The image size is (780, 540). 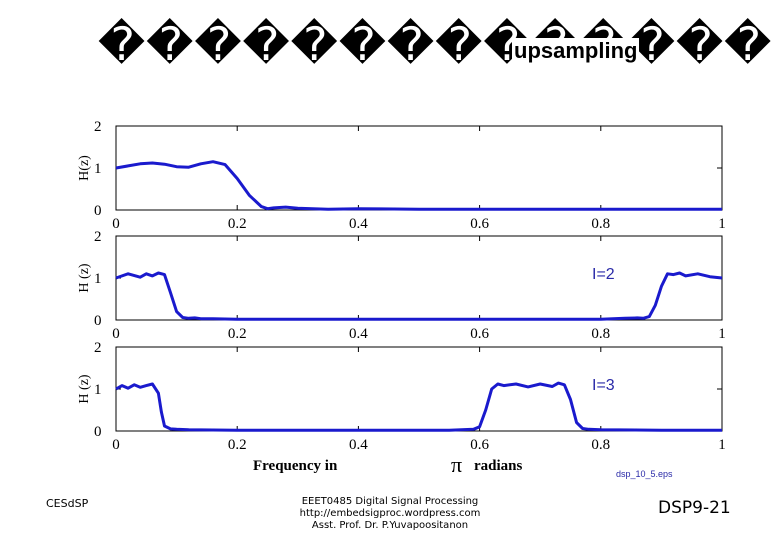 What do you see at coordinates (67, 503) in the screenshot?
I see `footer-course-code: CESdSP` at bounding box center [67, 503].